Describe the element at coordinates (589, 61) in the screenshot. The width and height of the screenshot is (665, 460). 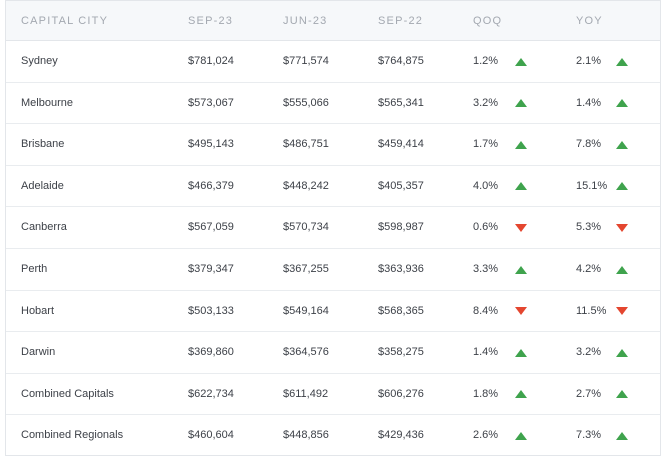
I see `yoy-percent: 2.1%` at that location.